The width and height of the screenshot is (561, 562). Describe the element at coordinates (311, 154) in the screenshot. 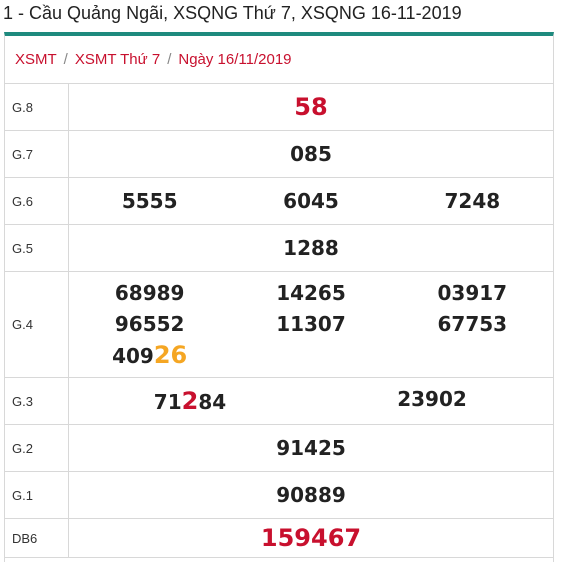

I see `prize-number: 085` at that location.